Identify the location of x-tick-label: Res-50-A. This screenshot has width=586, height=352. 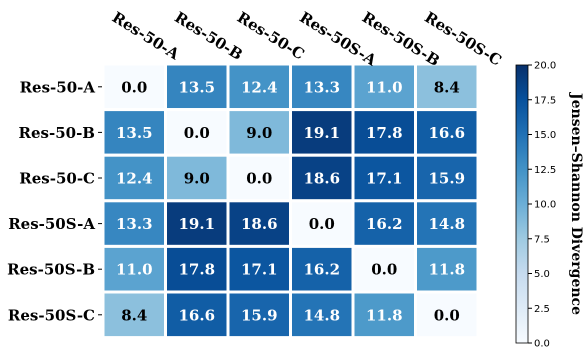
(146, 35).